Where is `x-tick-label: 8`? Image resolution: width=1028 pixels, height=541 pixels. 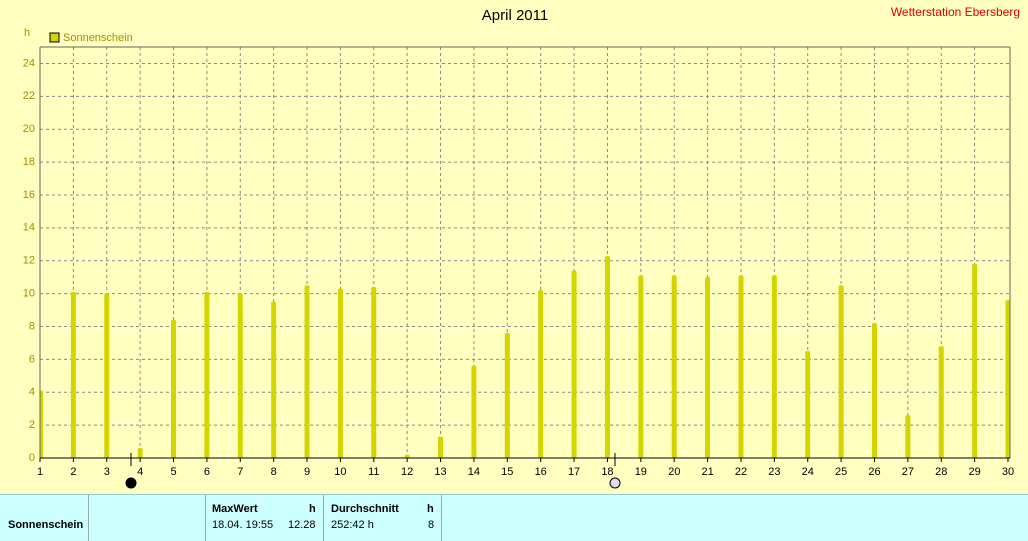
x-tick-label: 8 is located at coordinates (274, 472).